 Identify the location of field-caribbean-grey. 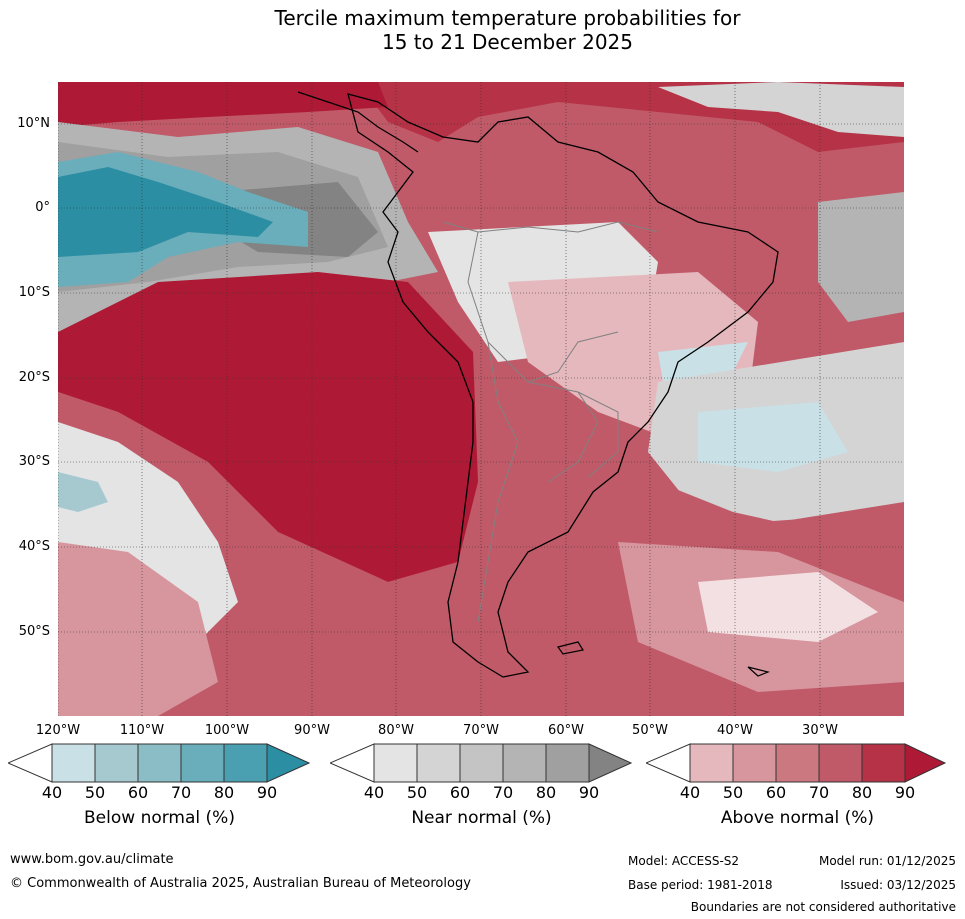
(781, 109).